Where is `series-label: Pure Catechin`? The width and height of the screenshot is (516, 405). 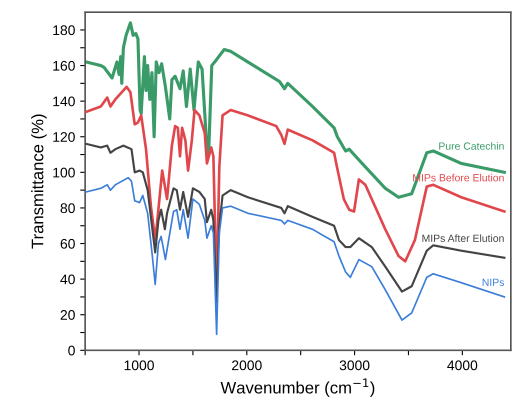
series-label: Pure Catechin is located at coordinates (471, 146).